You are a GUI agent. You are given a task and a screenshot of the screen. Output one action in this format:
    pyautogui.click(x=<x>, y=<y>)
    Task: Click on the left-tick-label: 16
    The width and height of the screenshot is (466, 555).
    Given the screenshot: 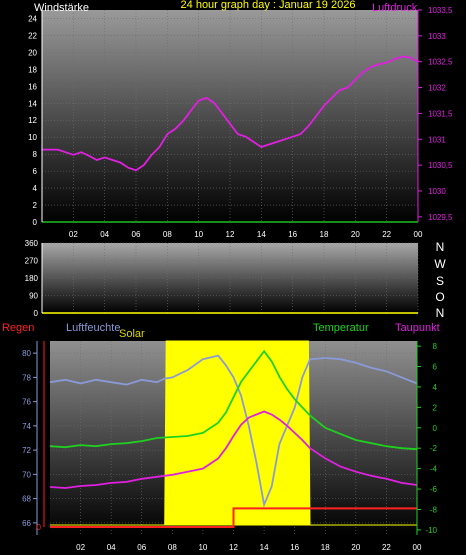 What is the action you would take?
    pyautogui.click(x=32, y=86)
    